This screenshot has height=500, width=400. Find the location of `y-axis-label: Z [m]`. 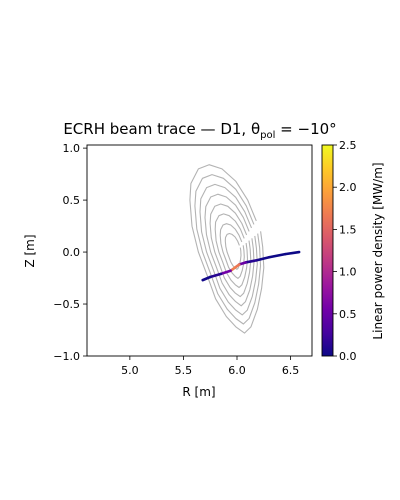

y-axis-label: Z [m] is located at coordinates (30, 250).